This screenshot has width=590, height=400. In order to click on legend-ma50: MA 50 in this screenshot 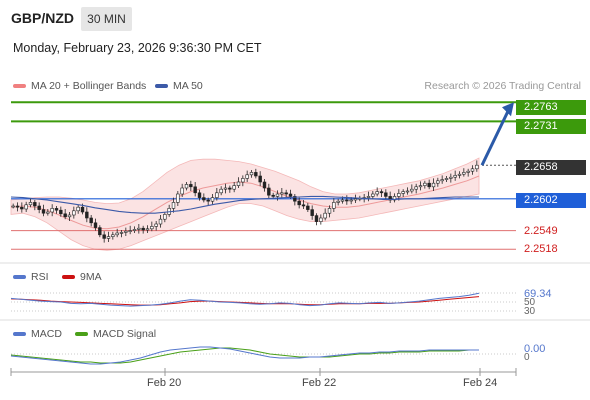, I will do `click(179, 86)`.